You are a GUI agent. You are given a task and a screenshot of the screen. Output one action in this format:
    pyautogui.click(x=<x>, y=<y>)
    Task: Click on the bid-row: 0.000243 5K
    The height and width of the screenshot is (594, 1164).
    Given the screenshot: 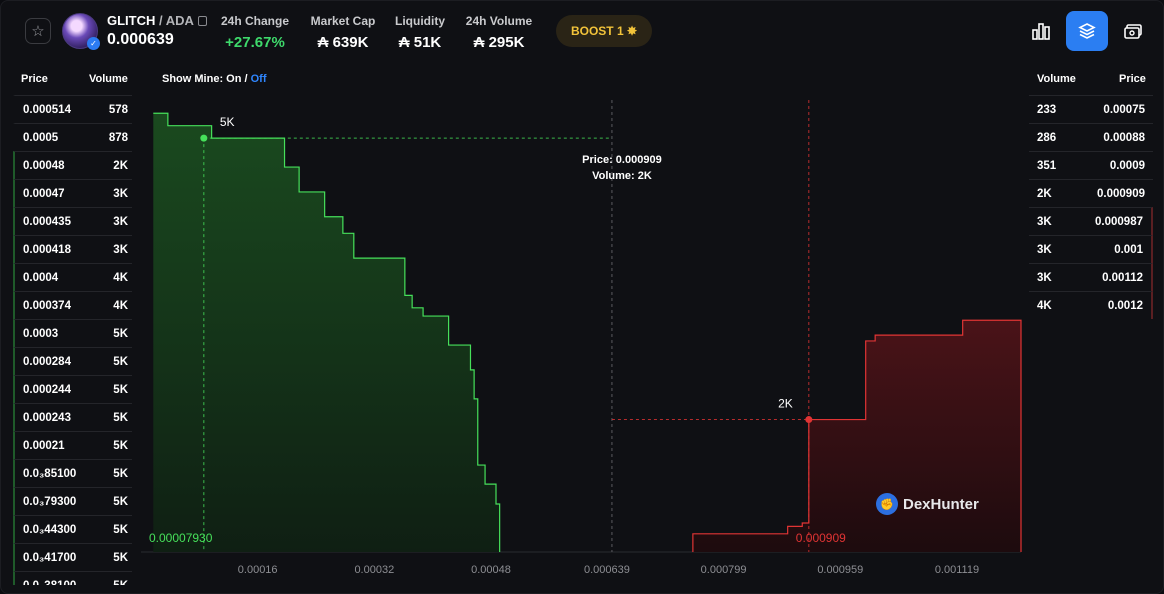 What is the action you would take?
    pyautogui.click(x=72, y=417)
    